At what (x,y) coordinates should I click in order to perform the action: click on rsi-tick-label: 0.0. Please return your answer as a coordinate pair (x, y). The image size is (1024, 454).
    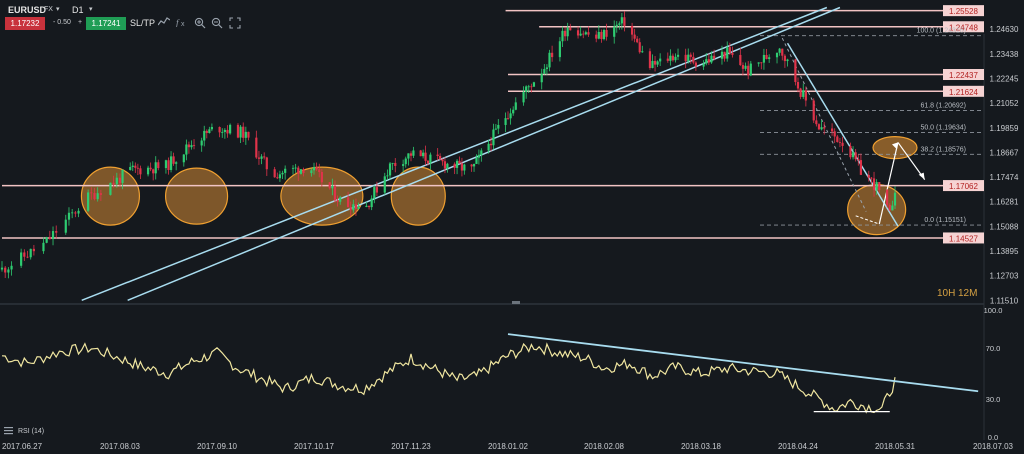
    Looking at the image, I should click on (993, 437).